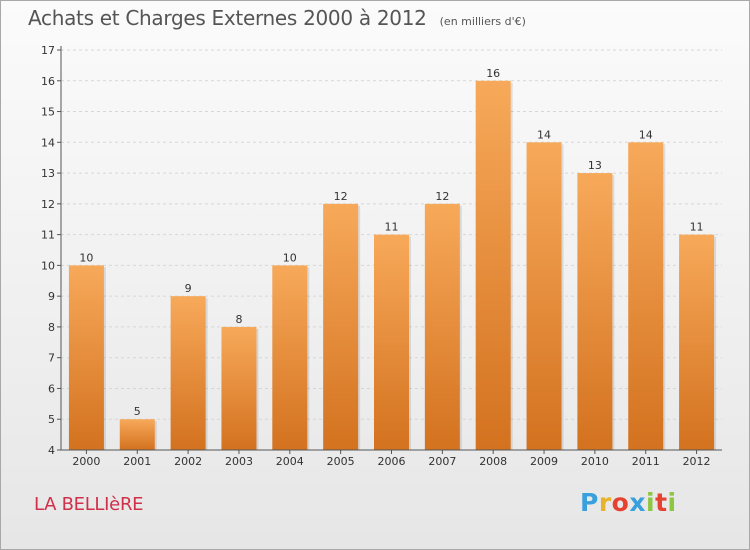 Image resolution: width=750 pixels, height=550 pixels. I want to click on x-tick-label: 2008, so click(493, 461).